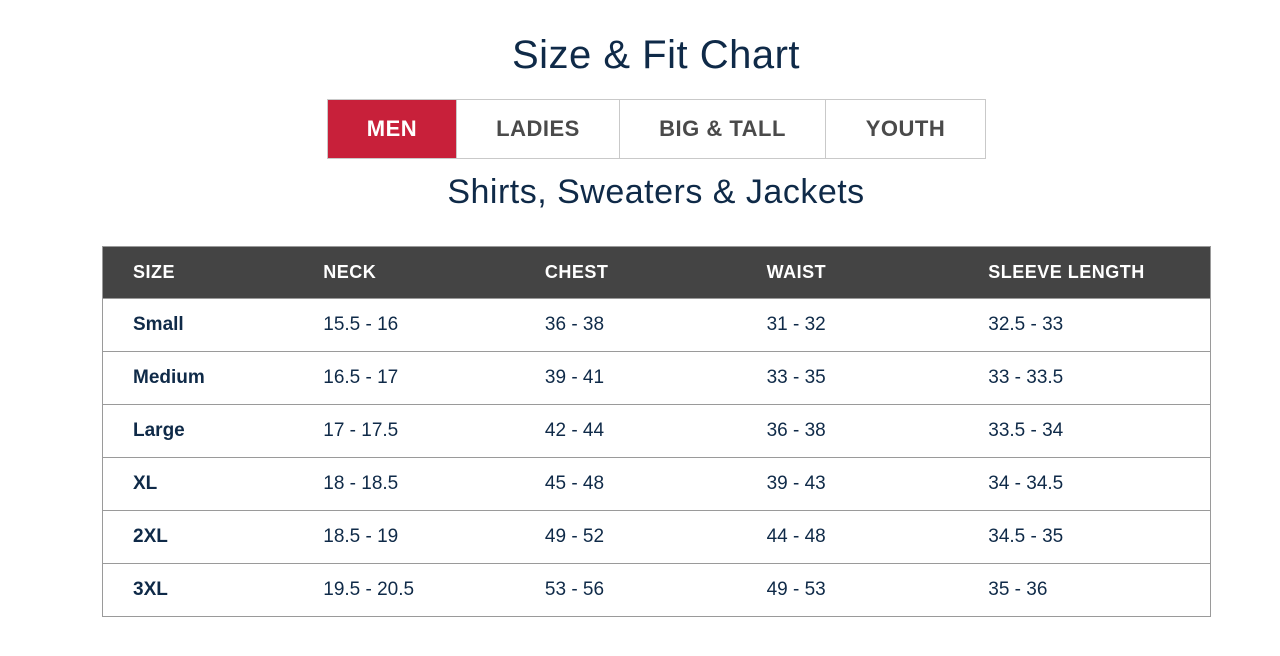 The image size is (1280, 656). What do you see at coordinates (369, 589) in the screenshot?
I see `neck-cell: 19.5 - 20.5` at bounding box center [369, 589].